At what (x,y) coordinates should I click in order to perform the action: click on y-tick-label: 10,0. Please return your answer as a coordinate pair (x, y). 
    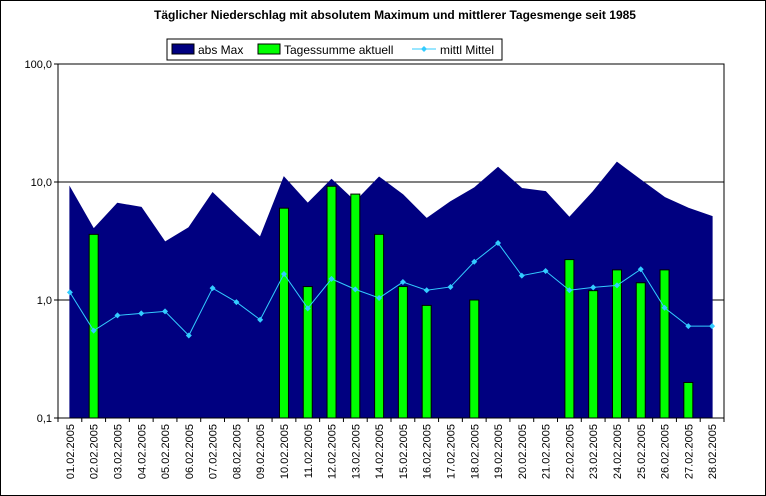
    Looking at the image, I should click on (41, 183).